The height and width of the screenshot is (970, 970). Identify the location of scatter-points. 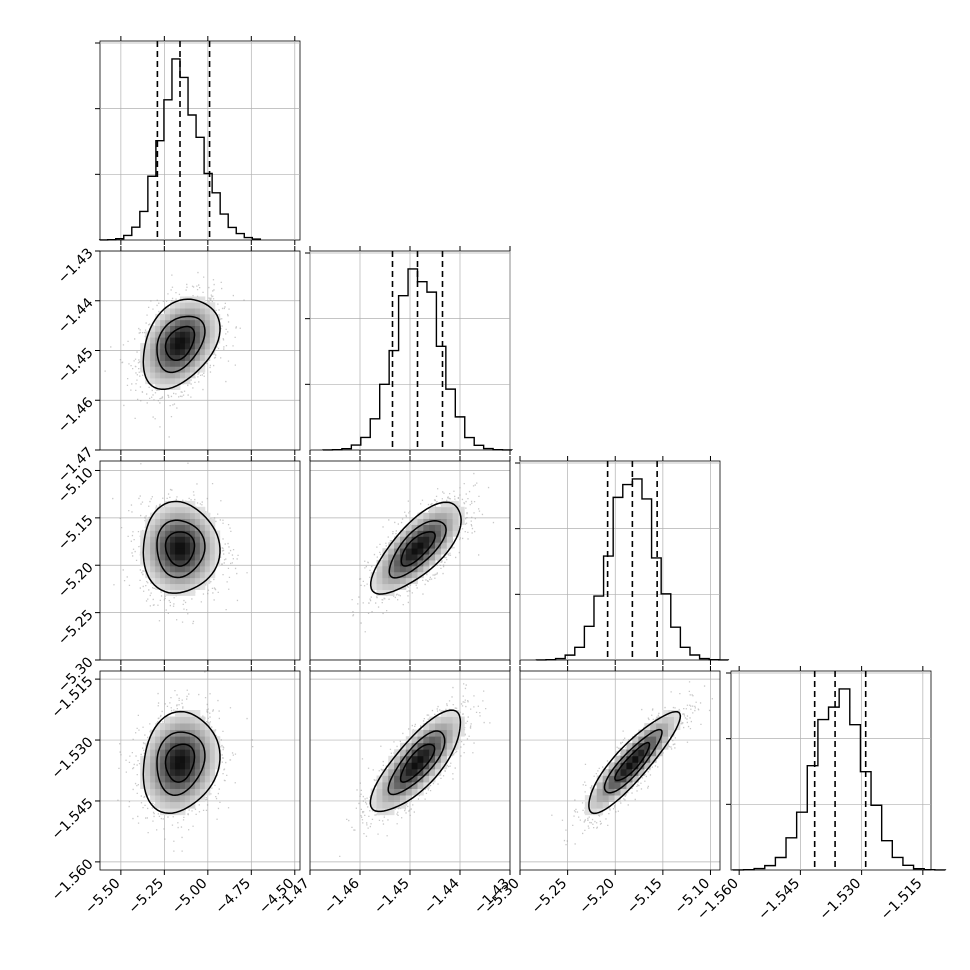
(423, 552).